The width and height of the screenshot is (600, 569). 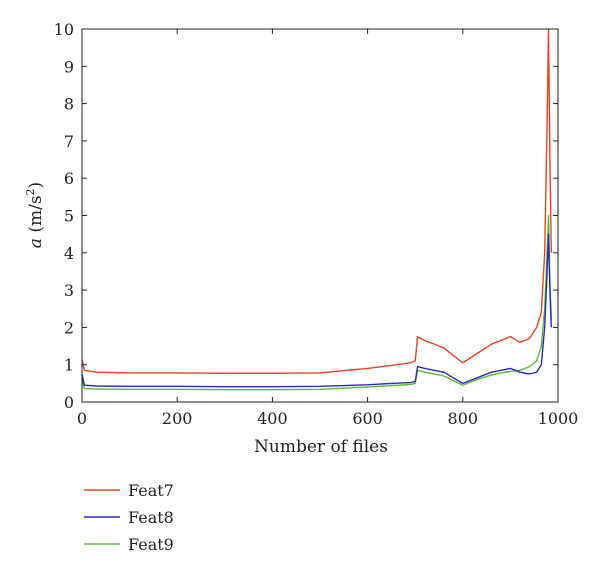 I want to click on y-axis-label: a (m/s2), so click(x=35, y=215).